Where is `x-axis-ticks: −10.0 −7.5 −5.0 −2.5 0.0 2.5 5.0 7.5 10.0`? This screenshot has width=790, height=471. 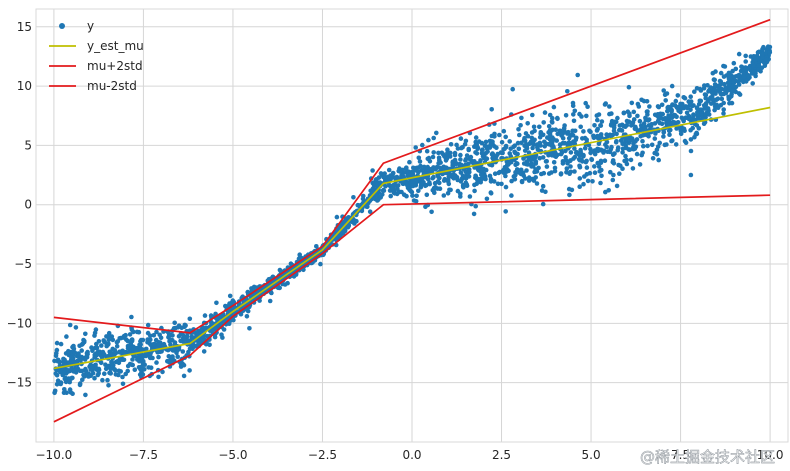
x-axis-ticks: −10.0 −7.5 −5.0 −2.5 0.0 2.5 5.0 7.5 10.0 is located at coordinates (410, 455).